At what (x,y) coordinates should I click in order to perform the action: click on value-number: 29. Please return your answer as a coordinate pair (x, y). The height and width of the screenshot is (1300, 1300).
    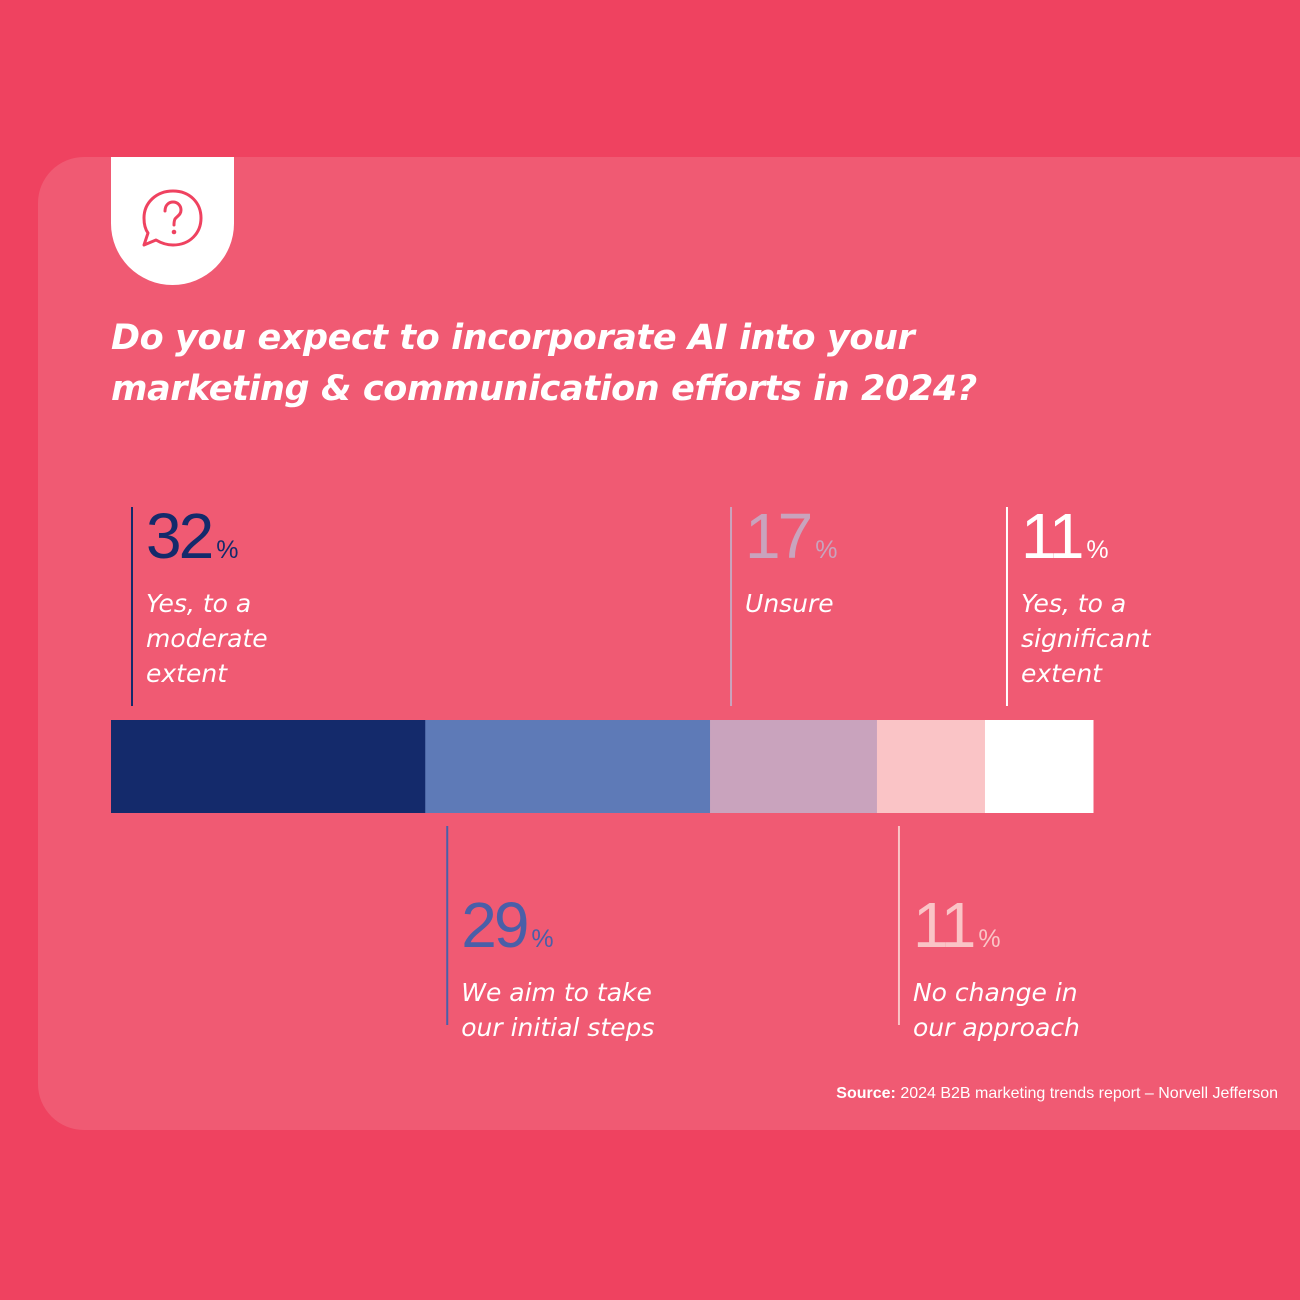
    Looking at the image, I should click on (495, 925).